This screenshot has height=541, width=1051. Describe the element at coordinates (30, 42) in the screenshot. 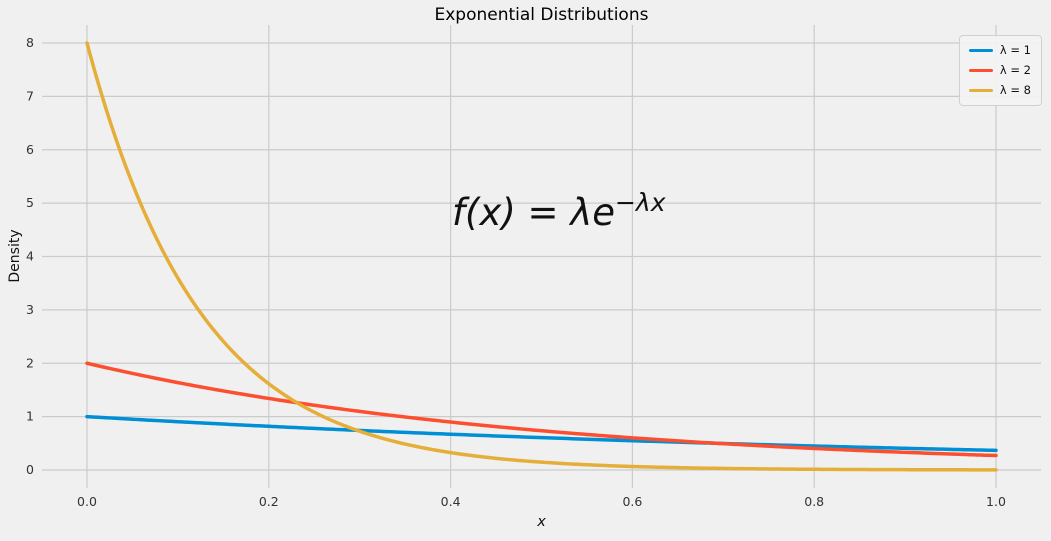

I see `y-tick-label: 8` at that location.